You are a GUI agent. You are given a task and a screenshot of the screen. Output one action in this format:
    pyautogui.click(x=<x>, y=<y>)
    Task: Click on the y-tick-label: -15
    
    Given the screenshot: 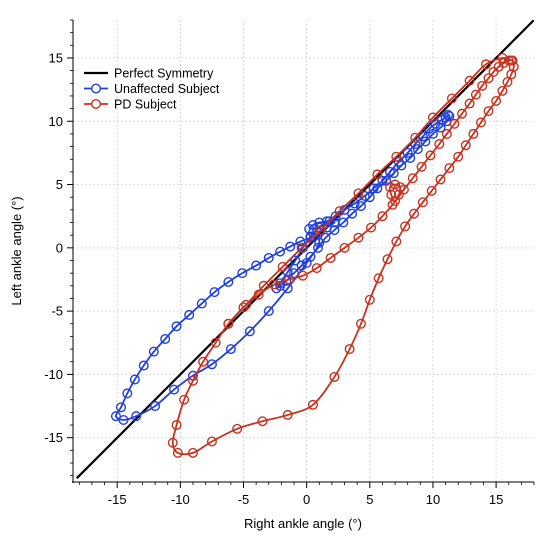 What is the action you would take?
    pyautogui.click(x=53, y=437)
    